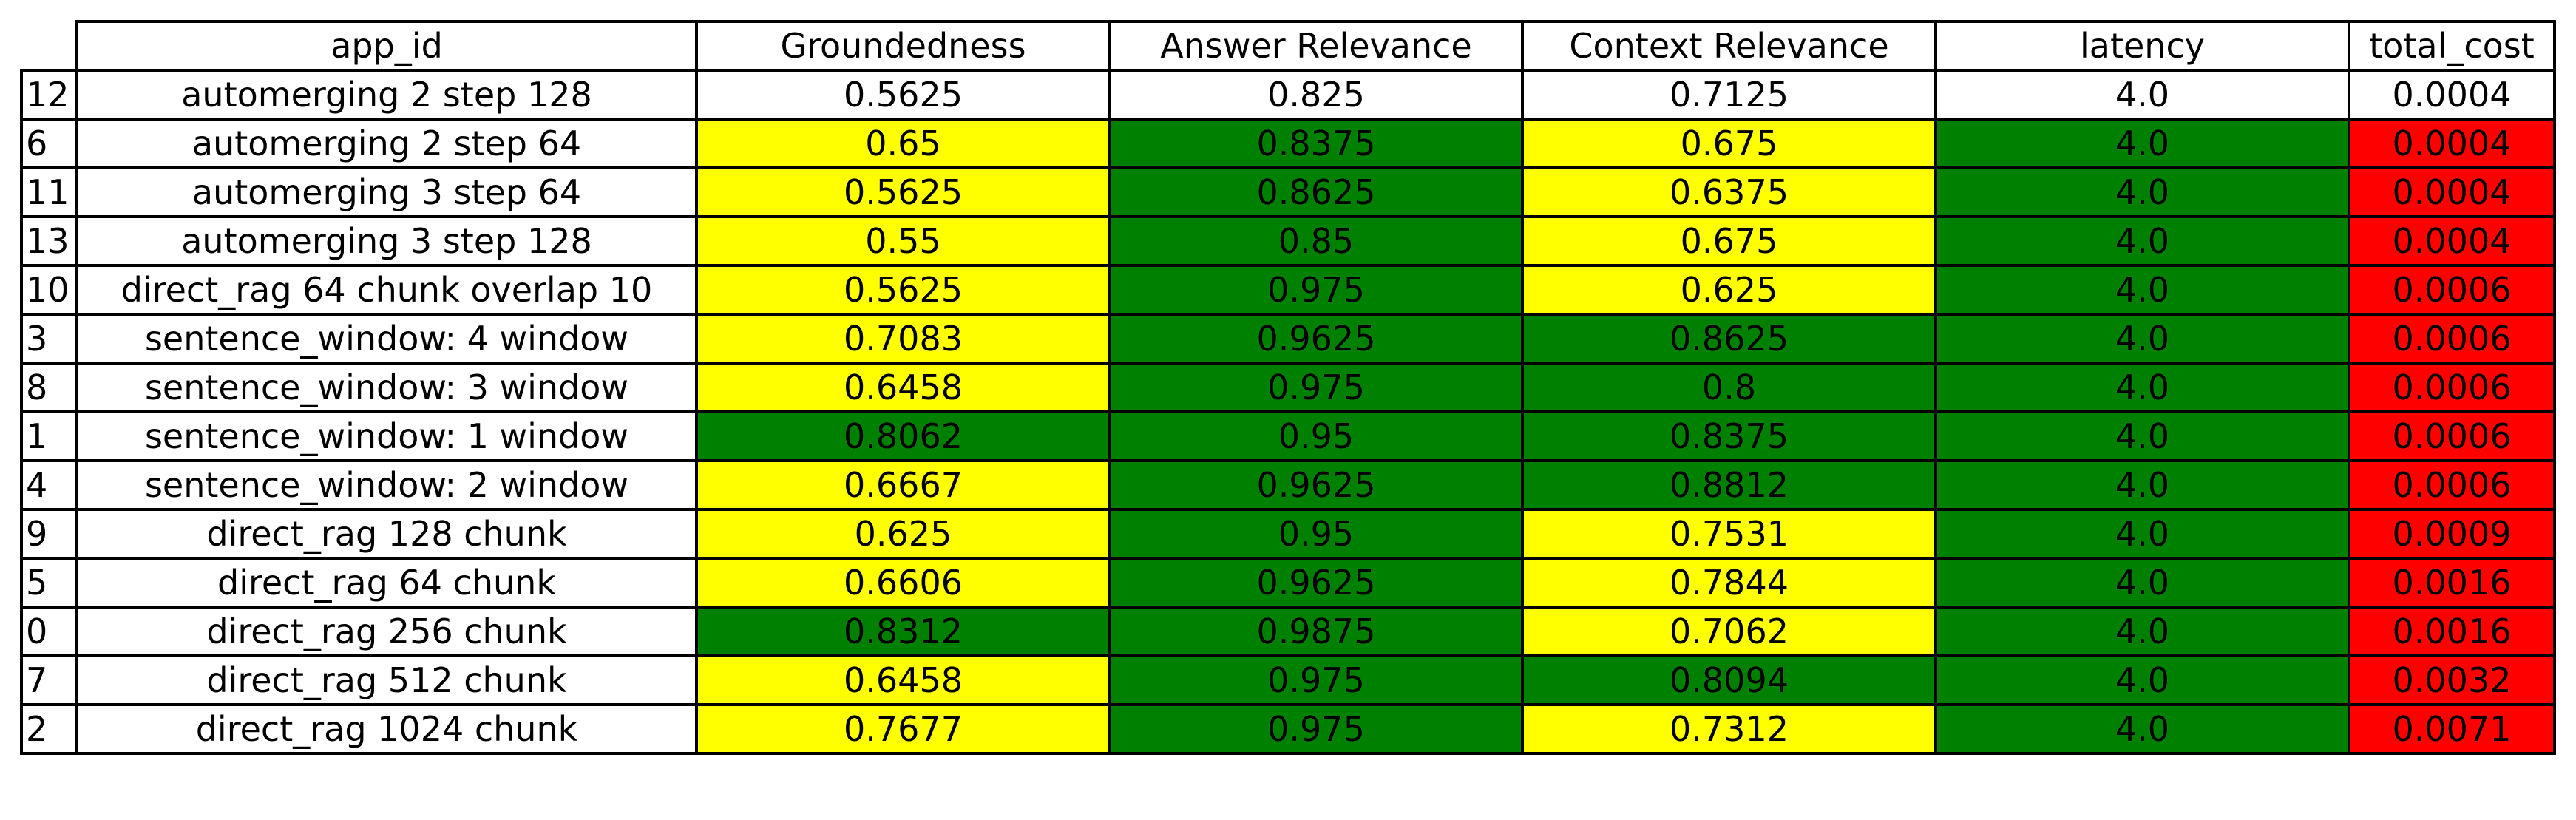 The width and height of the screenshot is (2576, 820). I want to click on cell-context-relevance: 0.8625, so click(1729, 339).